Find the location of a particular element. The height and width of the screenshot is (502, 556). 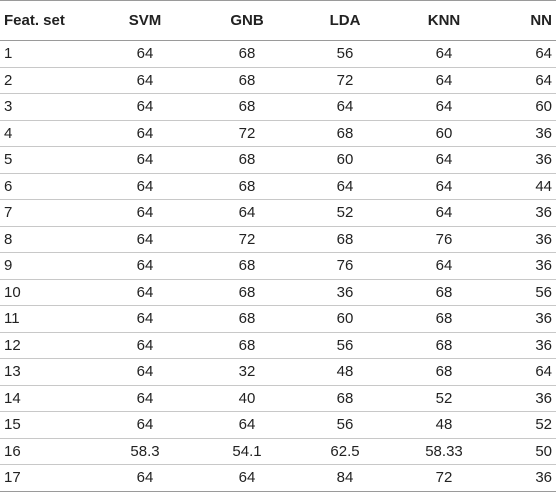

cell-feature-set: 10 is located at coordinates (46, 292).